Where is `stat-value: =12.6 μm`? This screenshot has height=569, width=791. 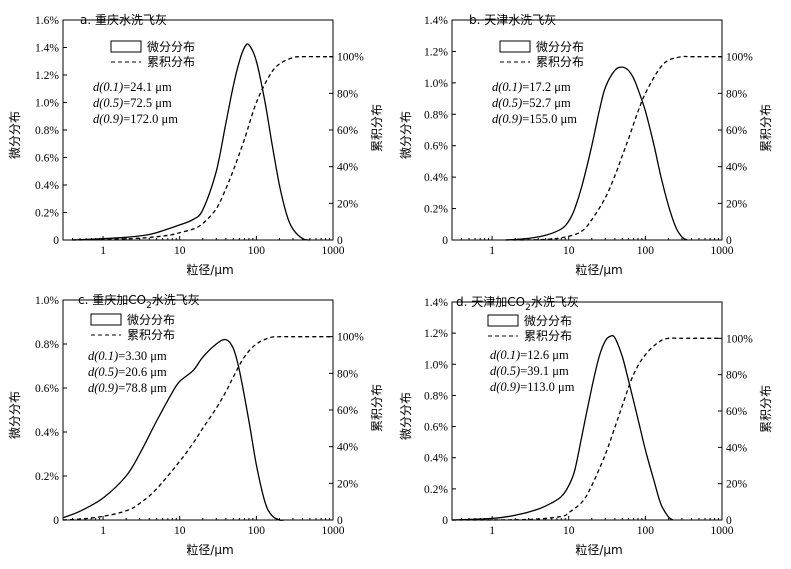
stat-value: =12.6 μm is located at coordinates (544, 355).